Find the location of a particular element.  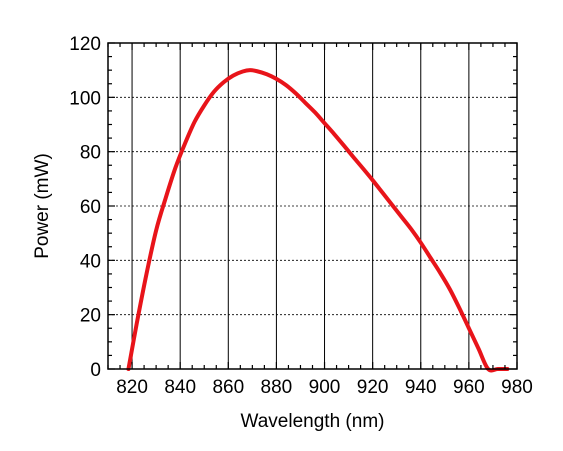

x-tick-label: 900 is located at coordinates (325, 387).